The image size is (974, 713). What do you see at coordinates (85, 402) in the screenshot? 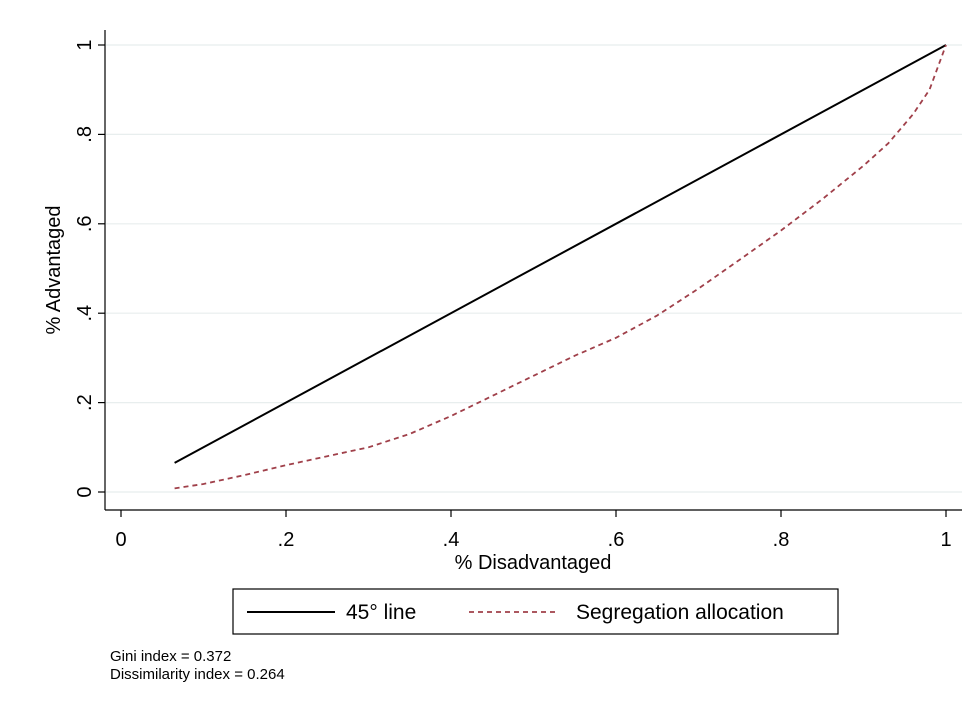
I see `y-tick-label-1: .2` at bounding box center [85, 402].